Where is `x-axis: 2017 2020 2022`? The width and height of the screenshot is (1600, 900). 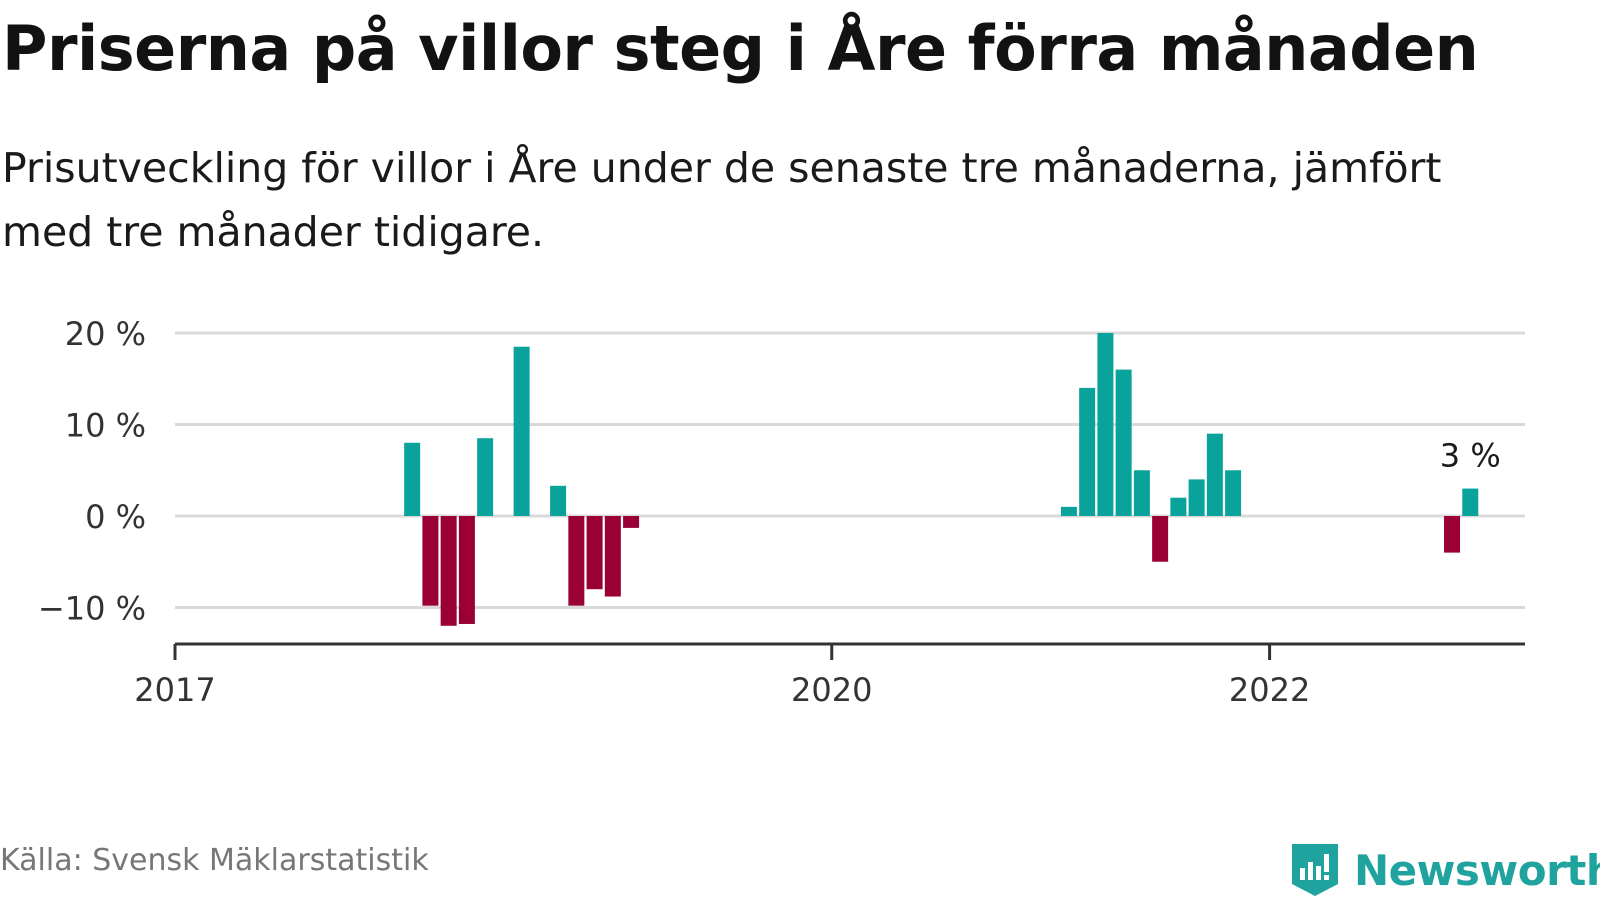
x-axis: 2017 2020 2022 is located at coordinates (829, 675).